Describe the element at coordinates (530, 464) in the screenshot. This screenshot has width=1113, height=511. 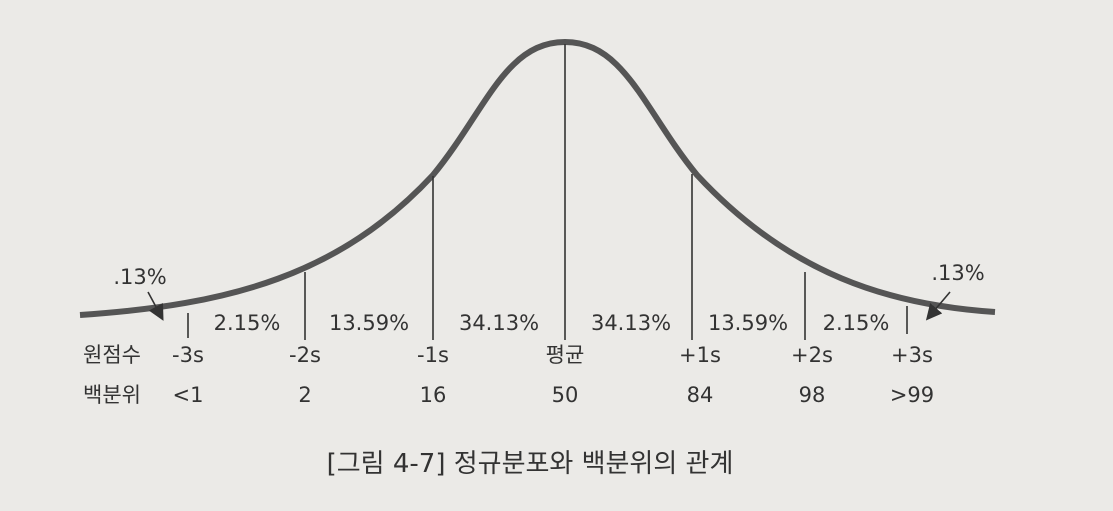
I see `caption: [그림 4-7] 정규분포와 백분위의 관계` at that location.